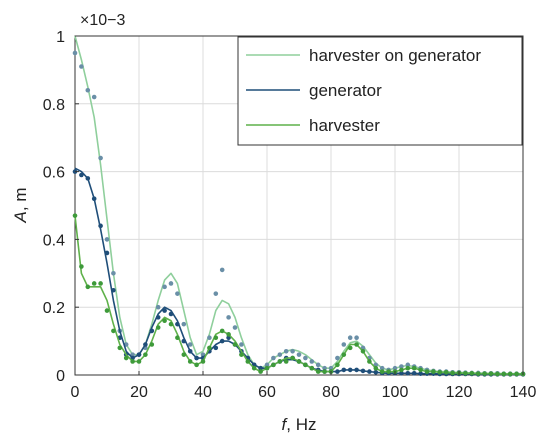 This screenshot has width=550, height=442. I want to click on y-axis-label: A, m, so click(20, 206).